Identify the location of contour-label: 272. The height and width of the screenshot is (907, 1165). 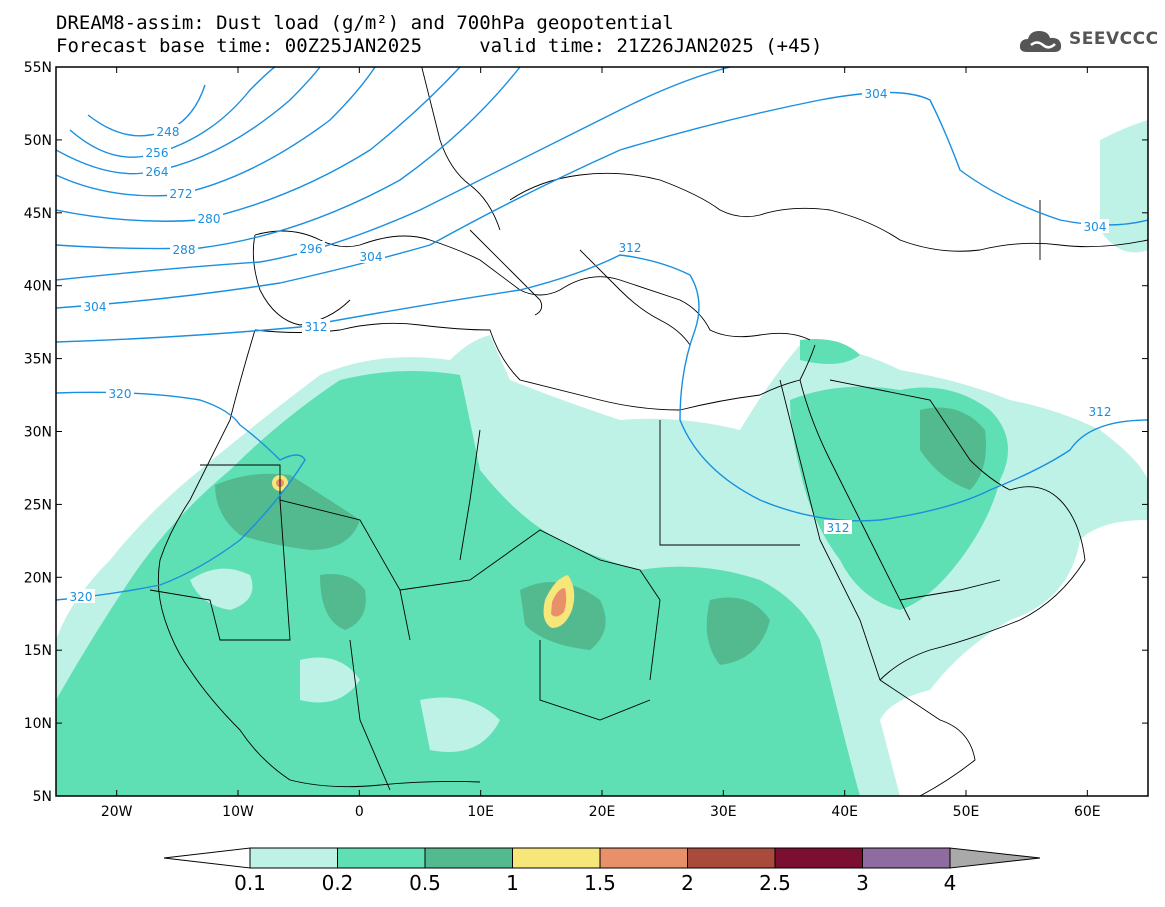
(181, 194).